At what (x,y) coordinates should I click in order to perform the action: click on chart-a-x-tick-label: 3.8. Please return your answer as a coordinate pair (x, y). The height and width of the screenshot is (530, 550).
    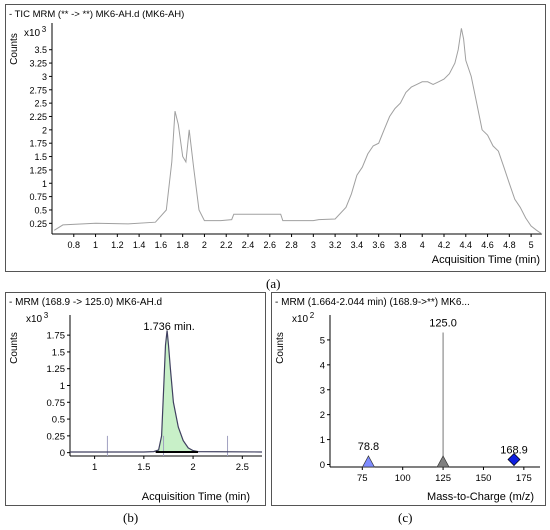
    Looking at the image, I should click on (400, 245).